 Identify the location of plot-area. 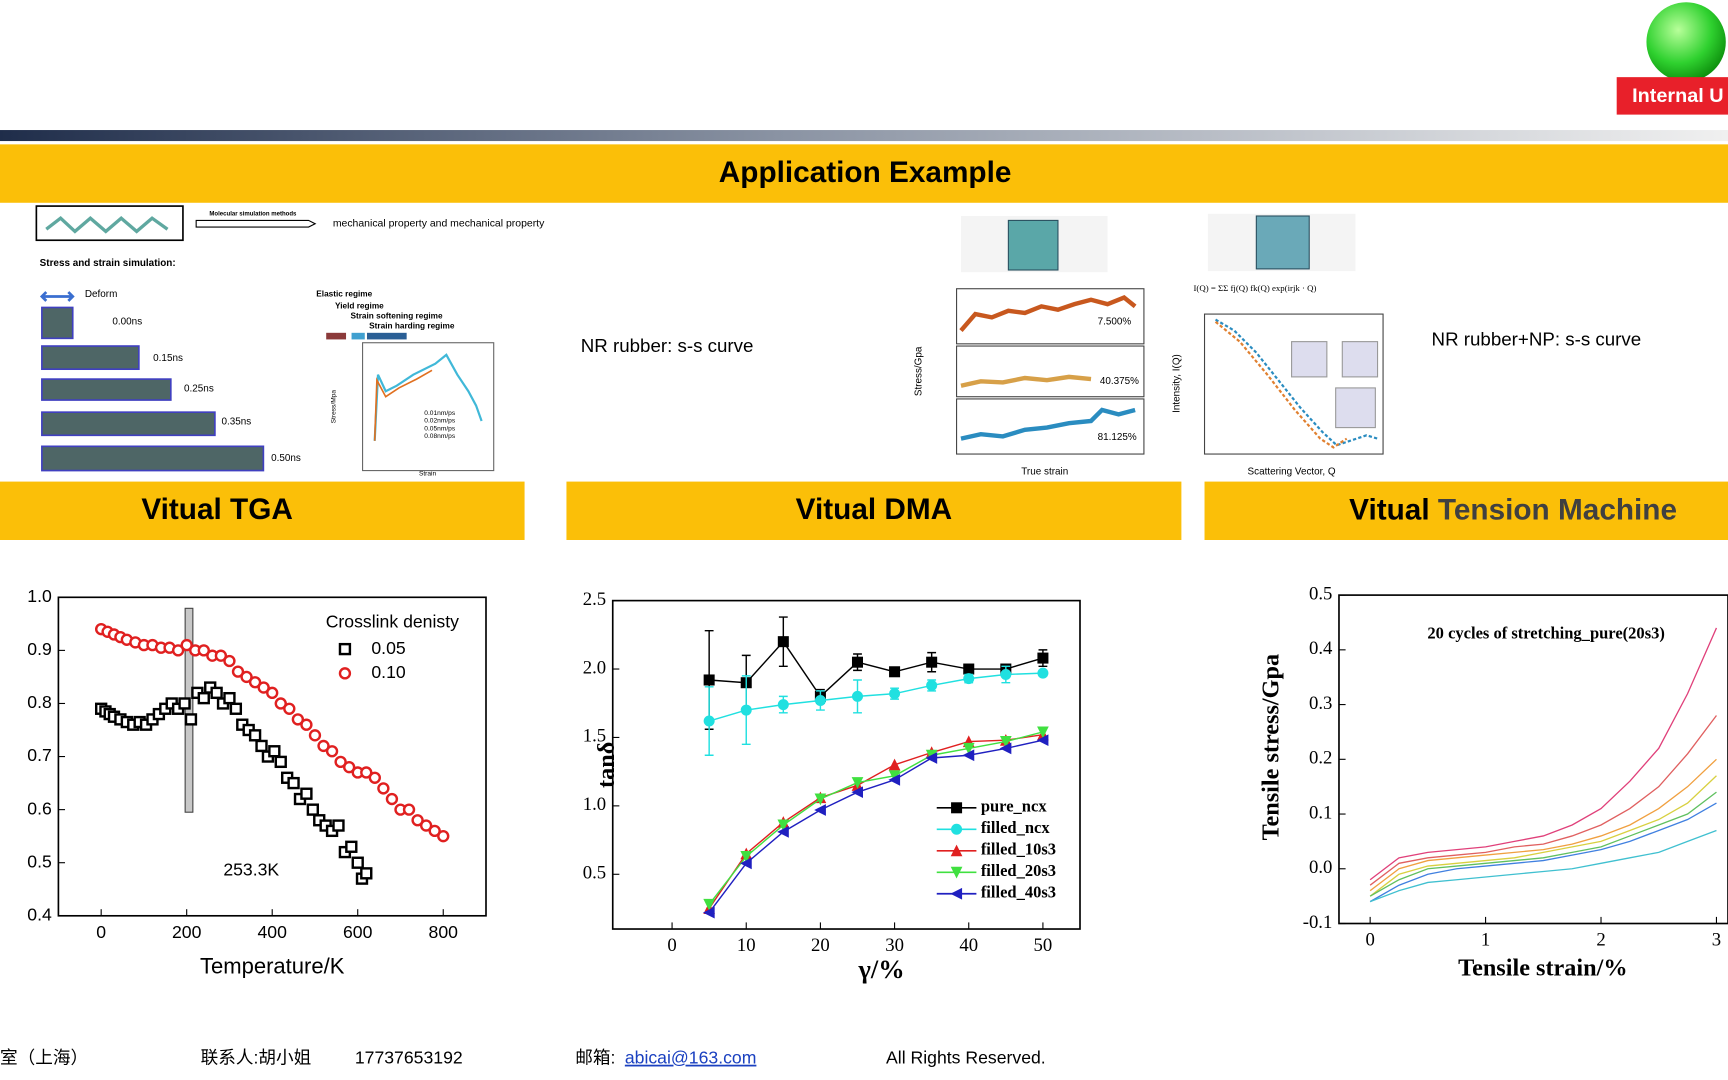
(875, 767).